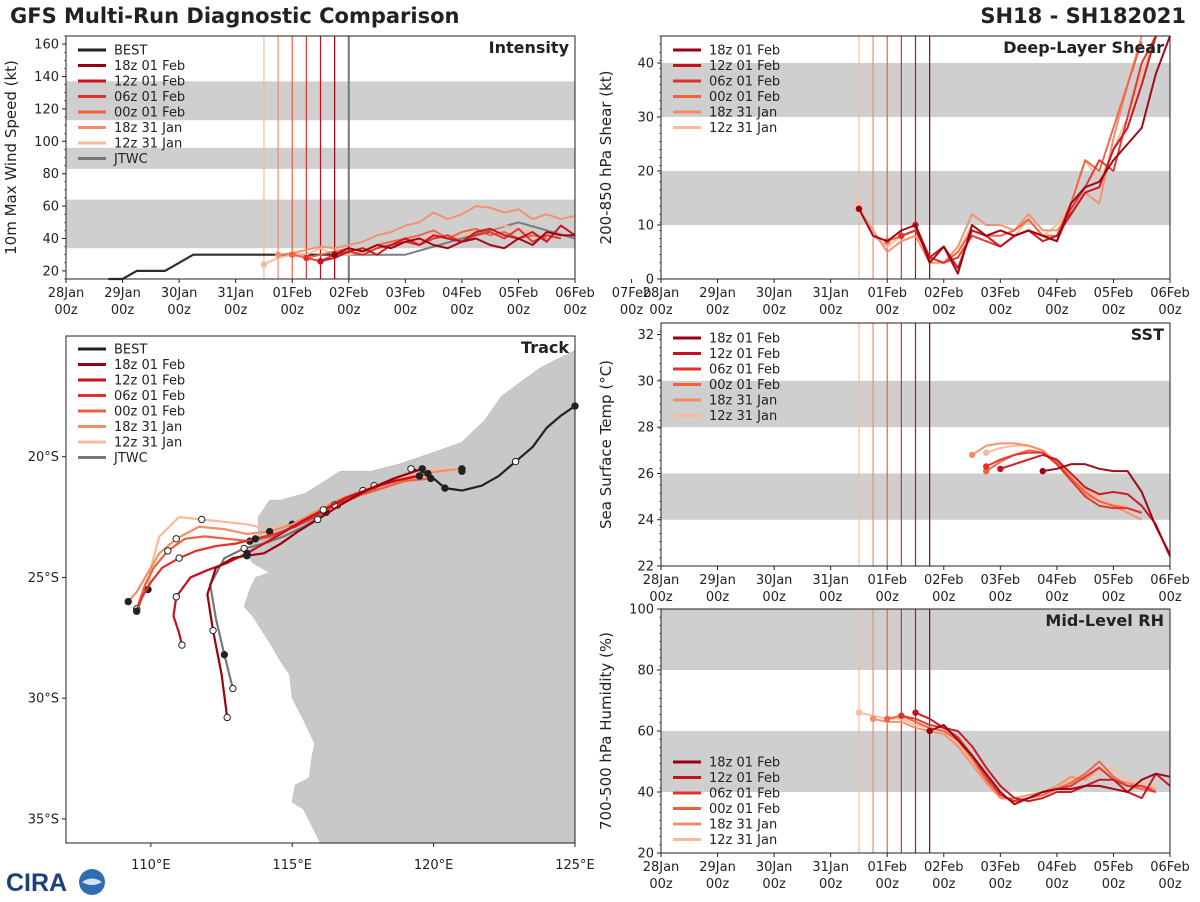 This screenshot has width=1200, height=902. Describe the element at coordinates (419, 243) in the screenshot. I see `series-line-00z-01-feb` at that location.